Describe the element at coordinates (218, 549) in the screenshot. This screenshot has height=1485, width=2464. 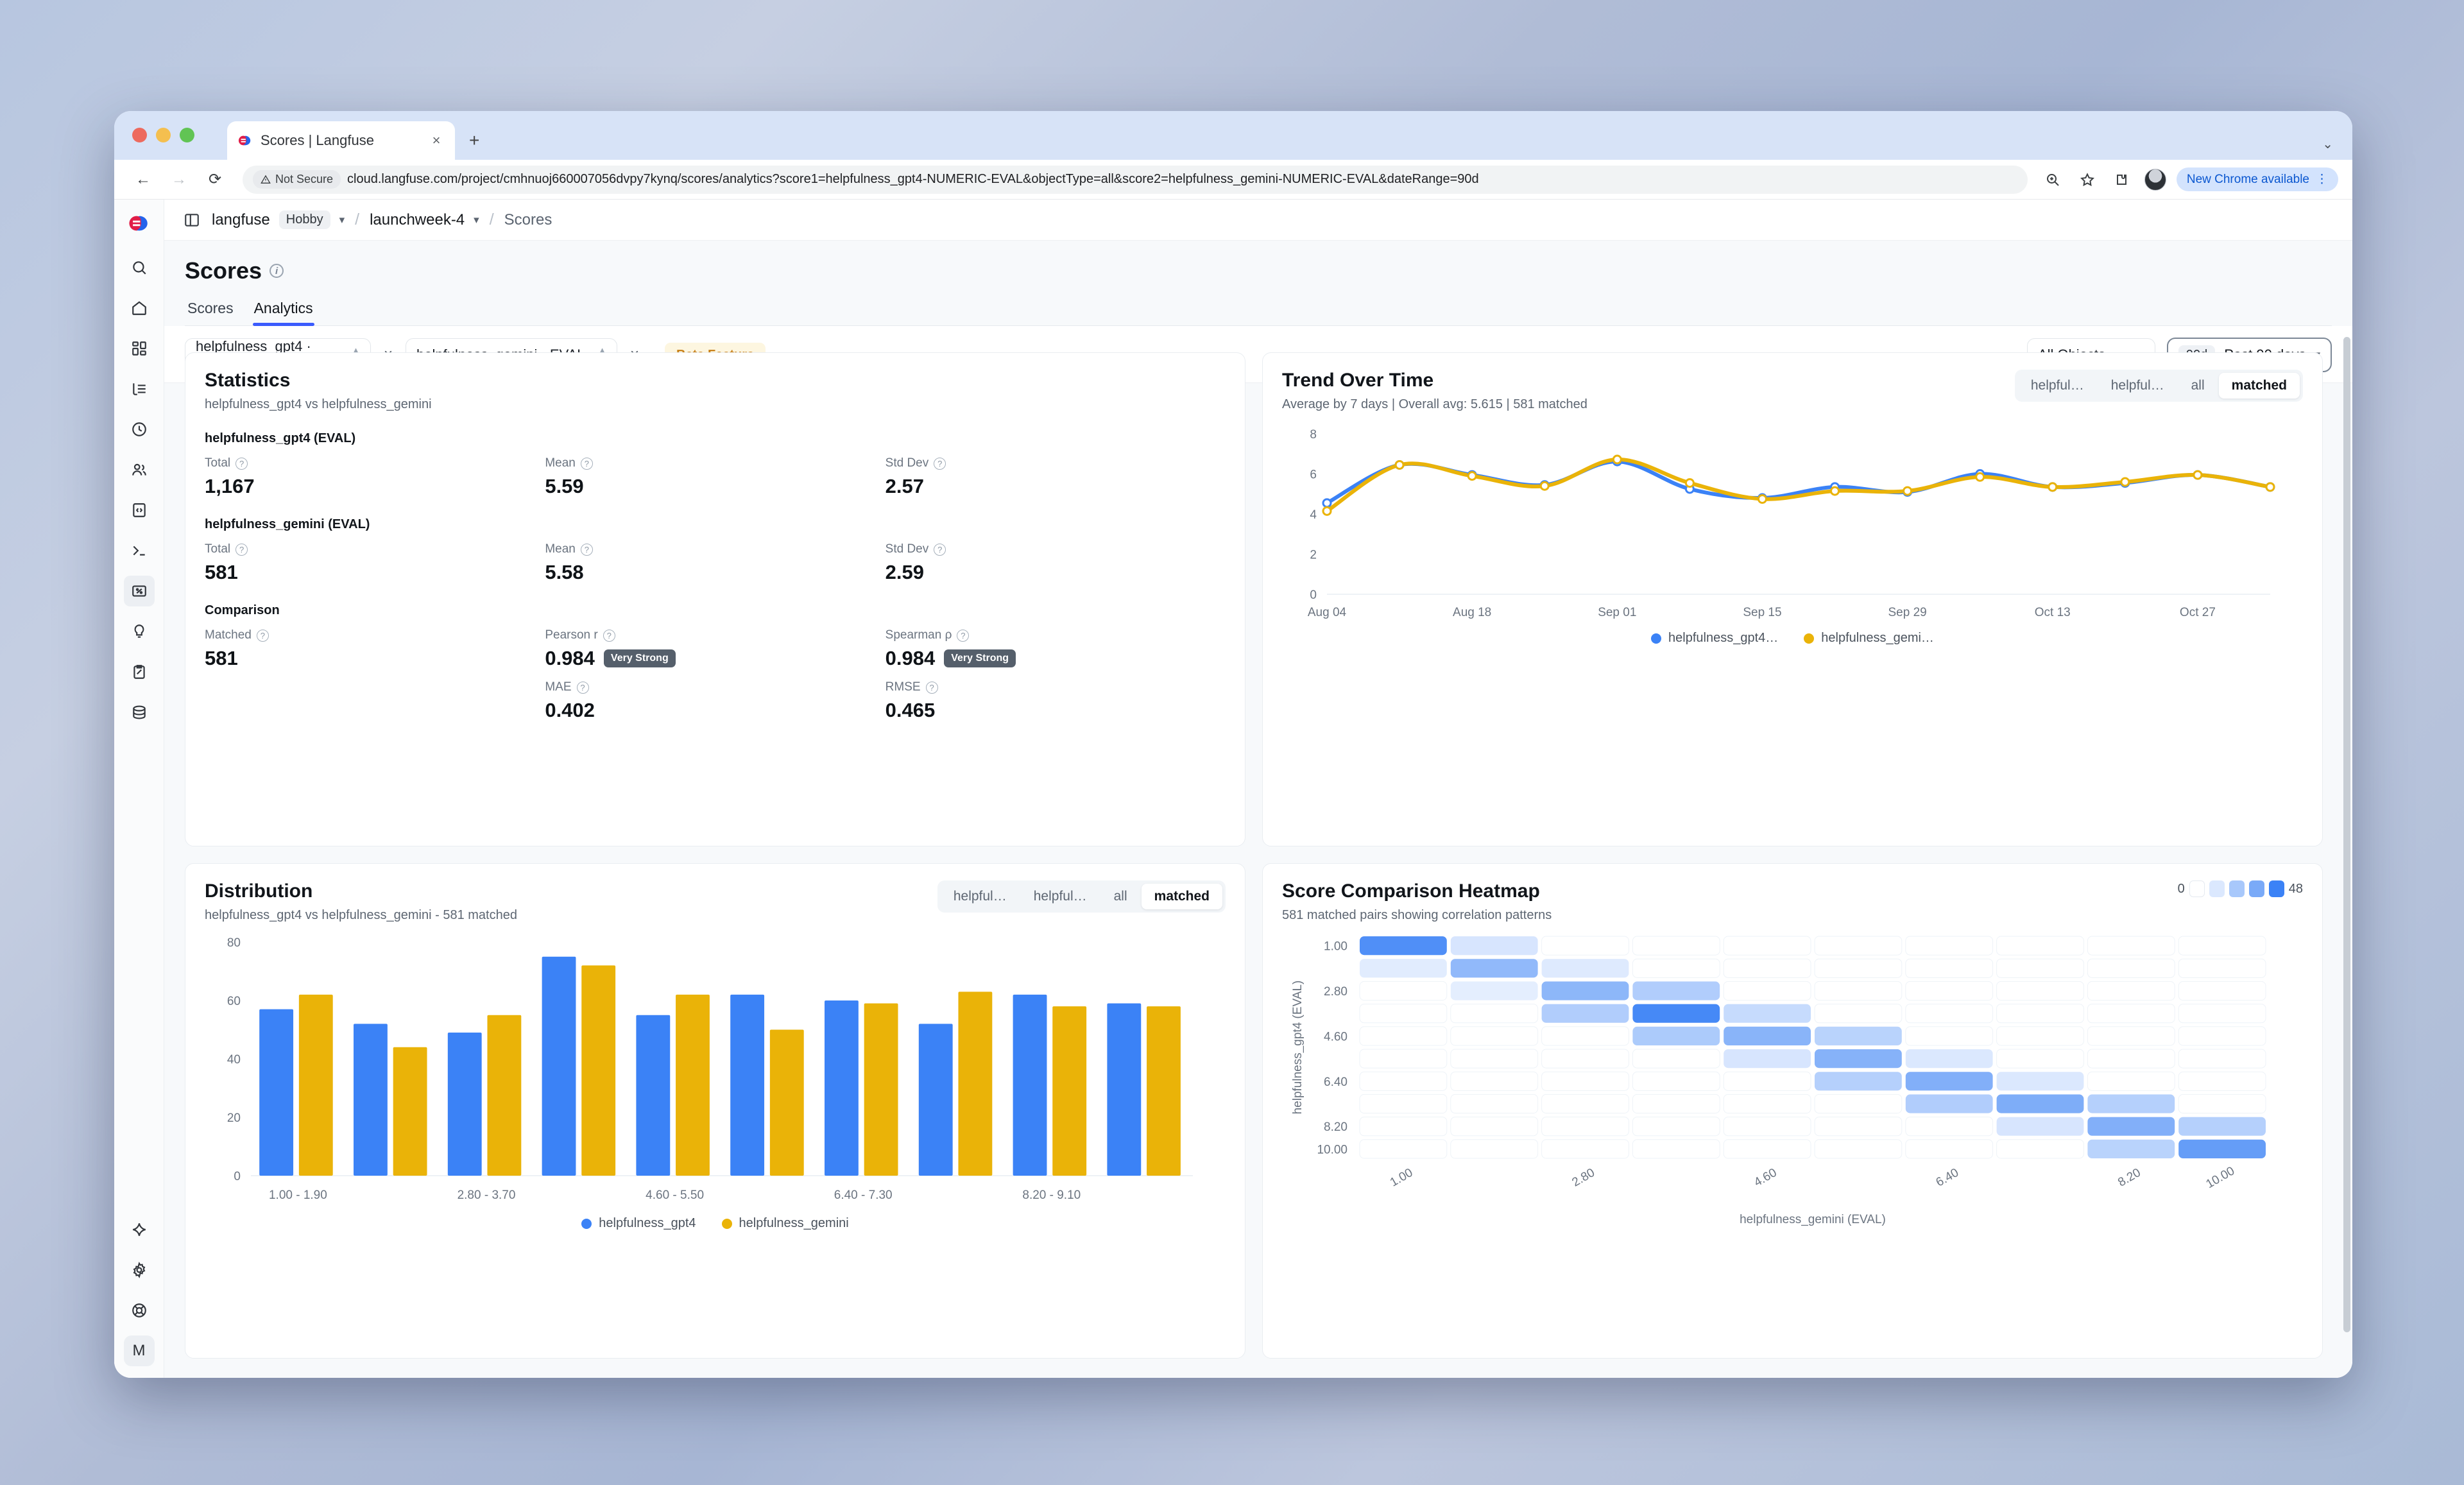
I see `stat-label: Total` at that location.